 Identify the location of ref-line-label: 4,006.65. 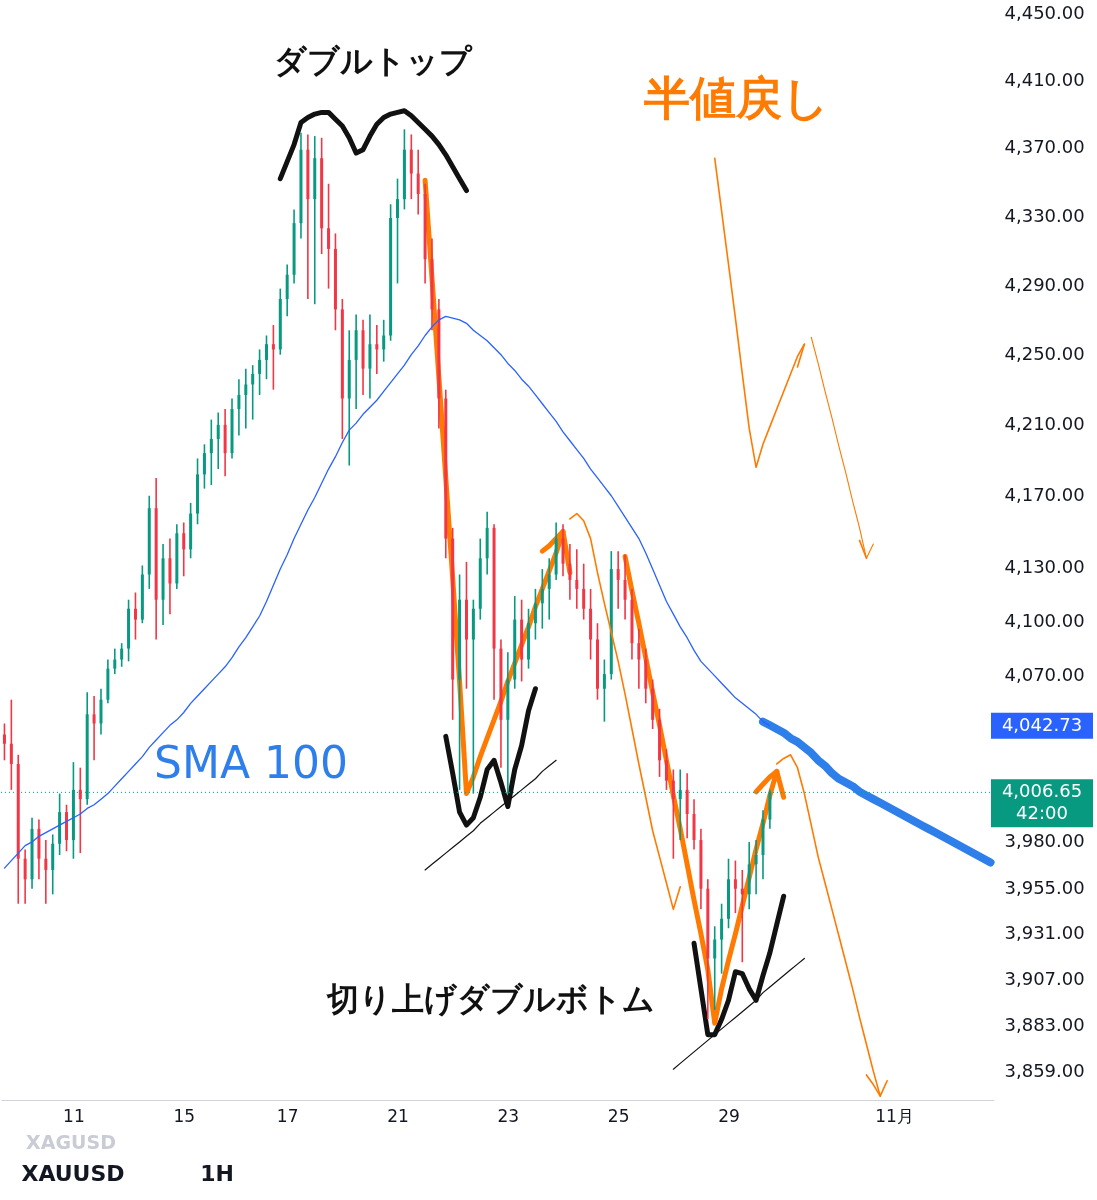
(1042, 791).